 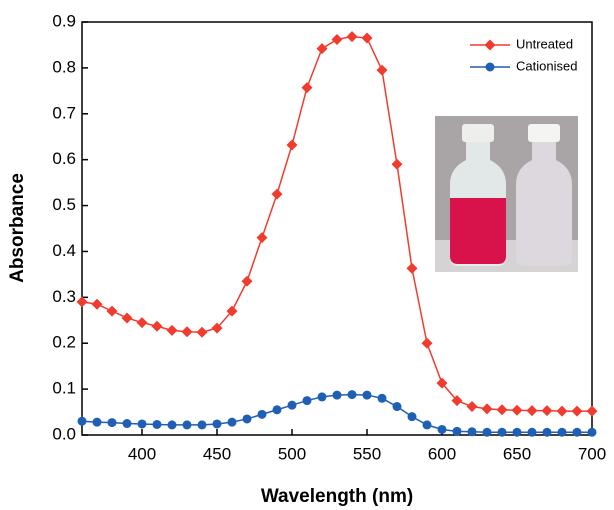 I want to click on y-tick-label: 0.6, so click(x=64, y=158).